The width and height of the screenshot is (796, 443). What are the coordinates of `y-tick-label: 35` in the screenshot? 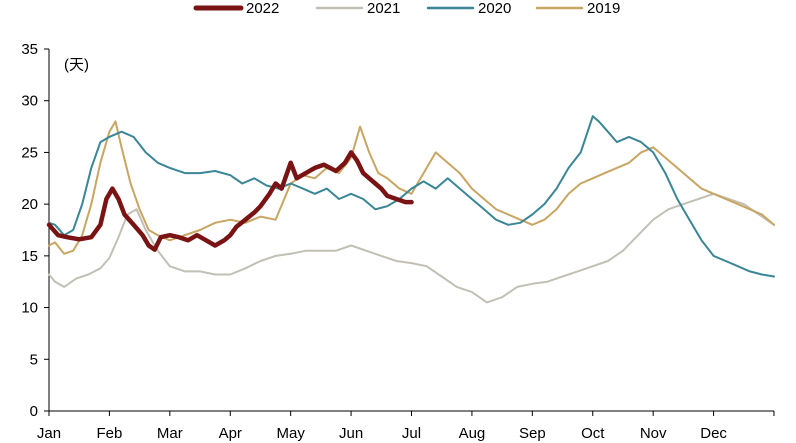 It's located at (29, 49).